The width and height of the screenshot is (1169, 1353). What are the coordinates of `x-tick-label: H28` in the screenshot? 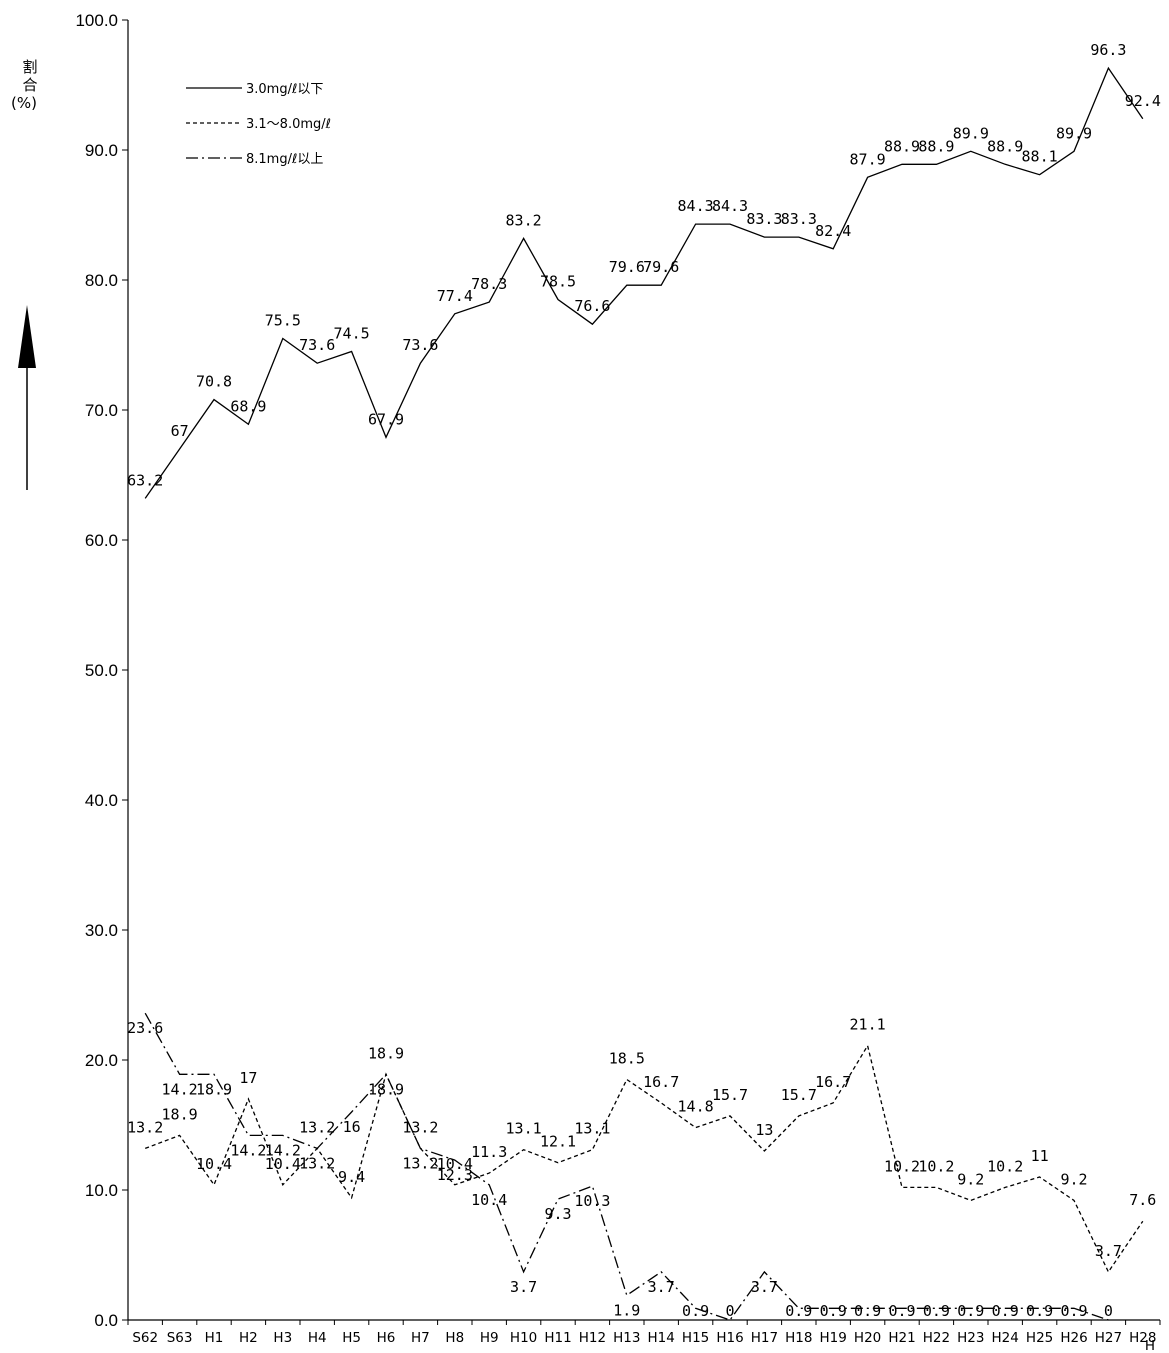 It's located at (1142, 1338).